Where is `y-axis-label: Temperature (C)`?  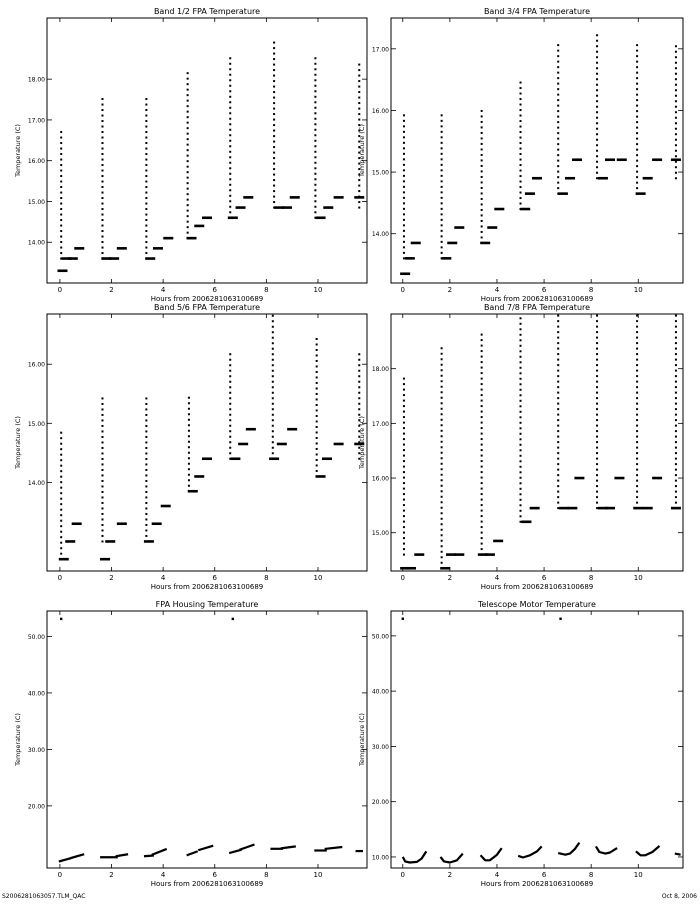 y-axis-label: Temperature (C) is located at coordinates (18, 151).